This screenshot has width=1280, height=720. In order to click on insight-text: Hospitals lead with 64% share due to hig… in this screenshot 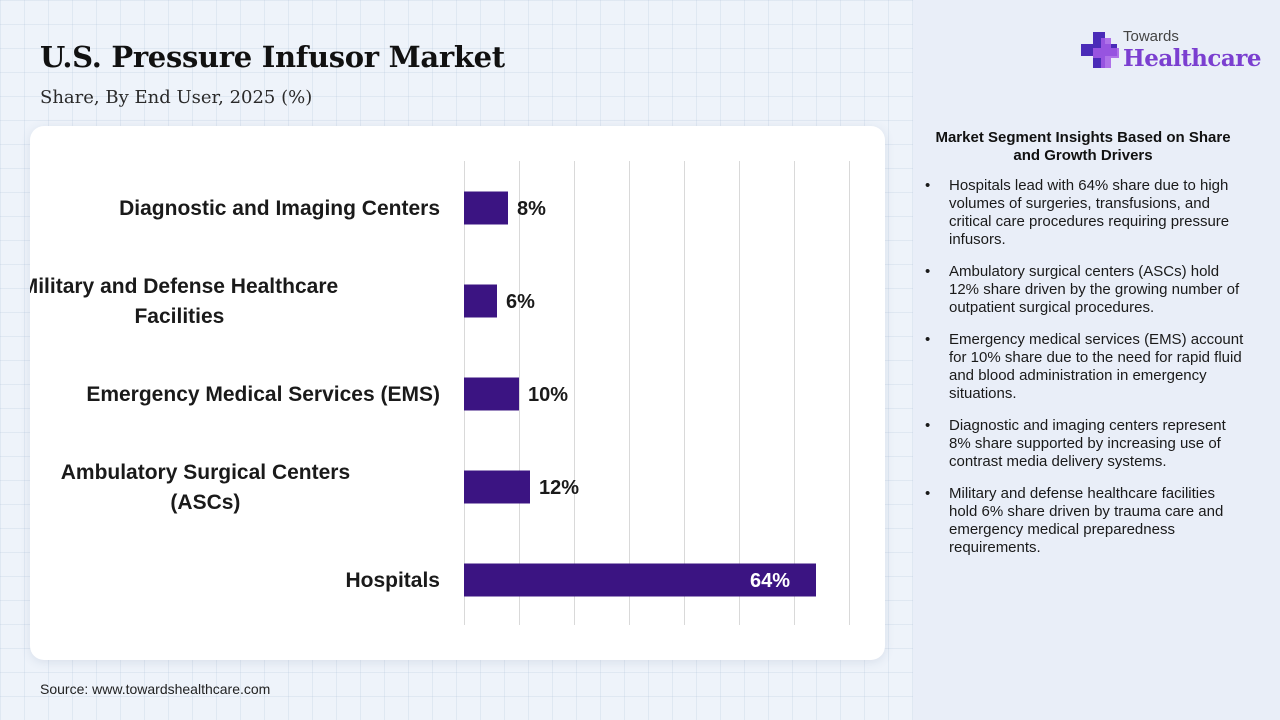, I will do `click(1089, 212)`.